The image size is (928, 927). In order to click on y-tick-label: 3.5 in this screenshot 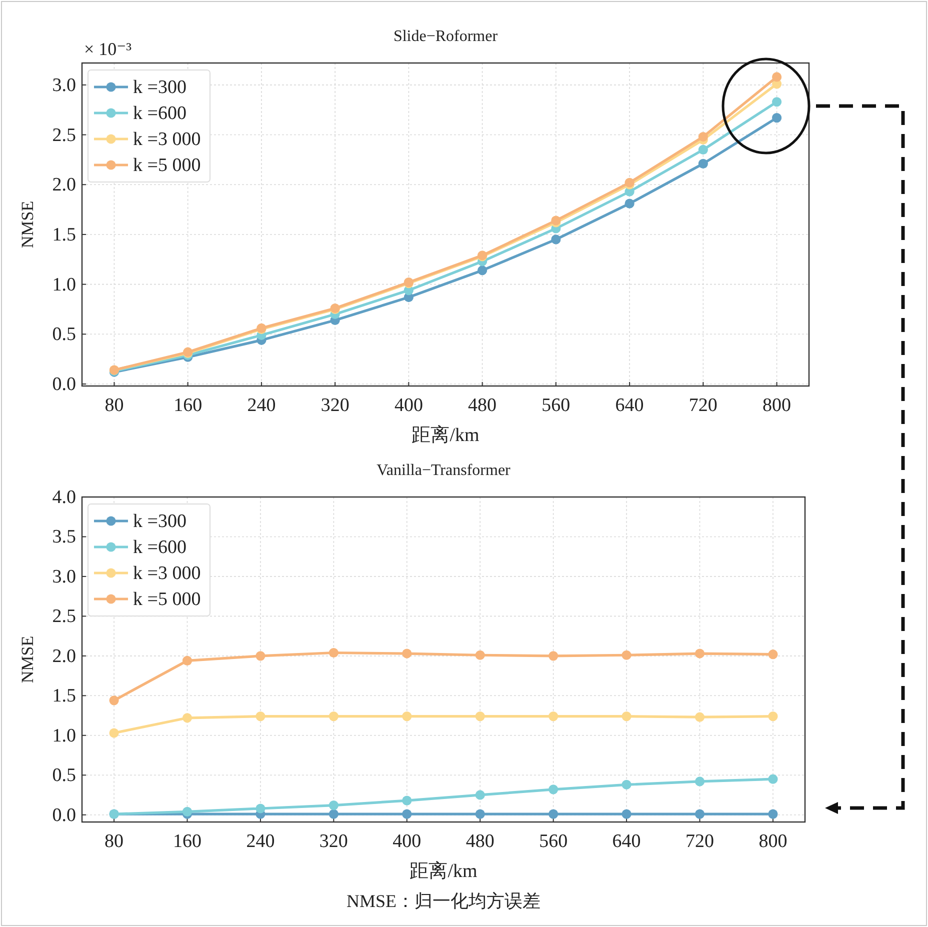, I will do `click(64, 537)`.